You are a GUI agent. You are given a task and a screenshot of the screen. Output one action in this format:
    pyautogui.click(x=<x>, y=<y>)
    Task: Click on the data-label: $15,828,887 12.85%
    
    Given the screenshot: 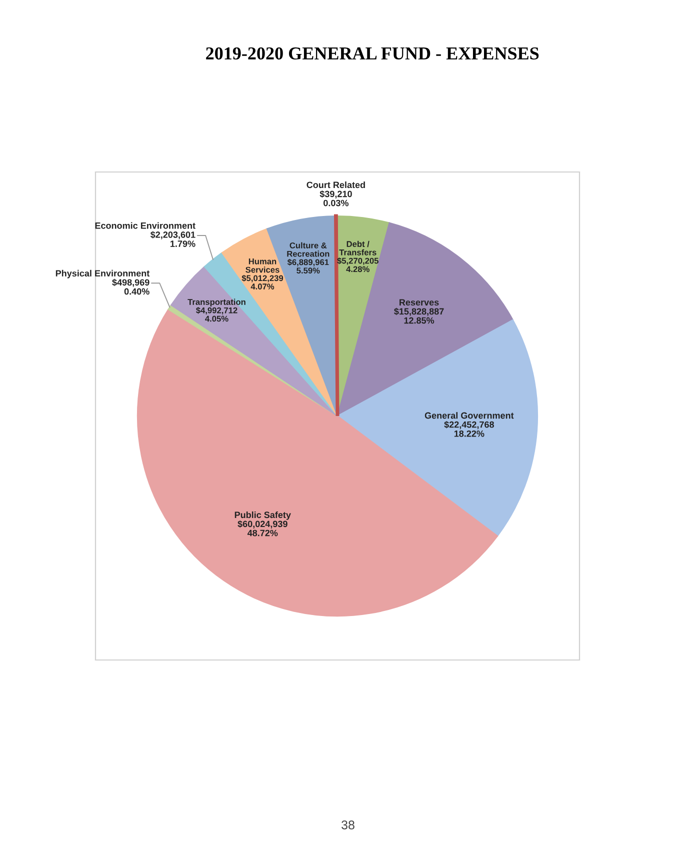 What is the action you would take?
    pyautogui.click(x=419, y=316)
    